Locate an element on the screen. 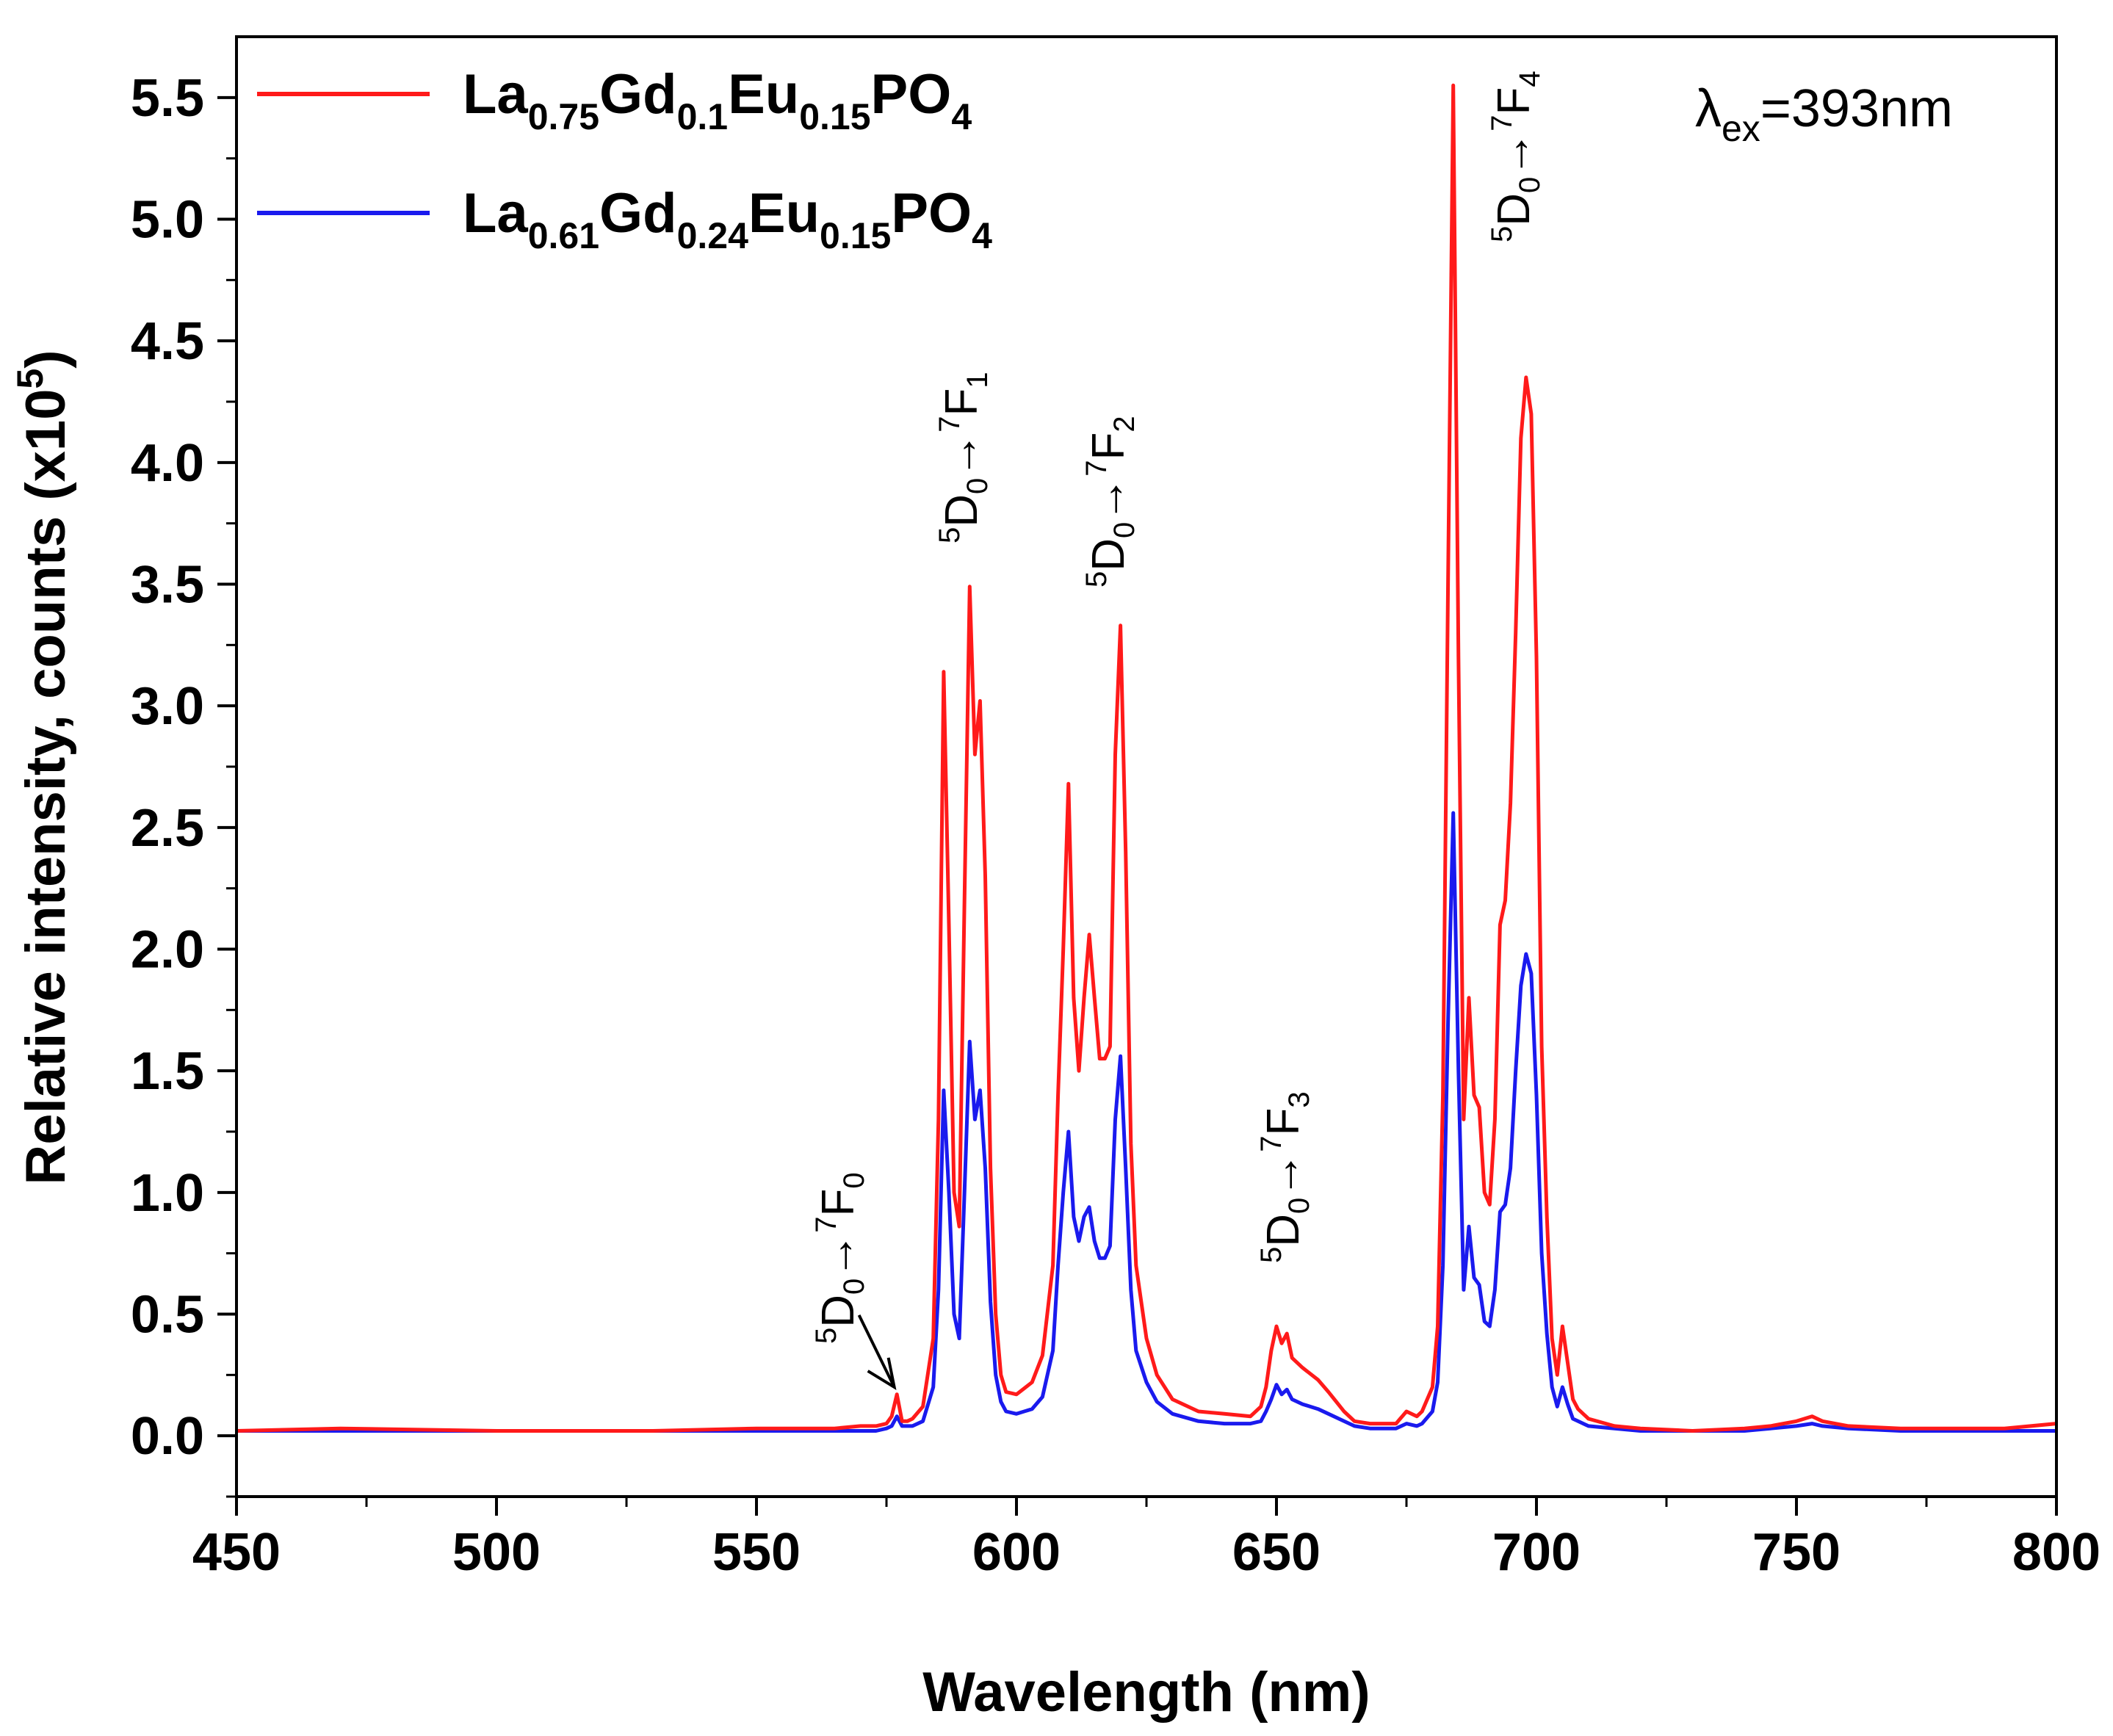  y-tick-label: 0.0 is located at coordinates (168, 1436).